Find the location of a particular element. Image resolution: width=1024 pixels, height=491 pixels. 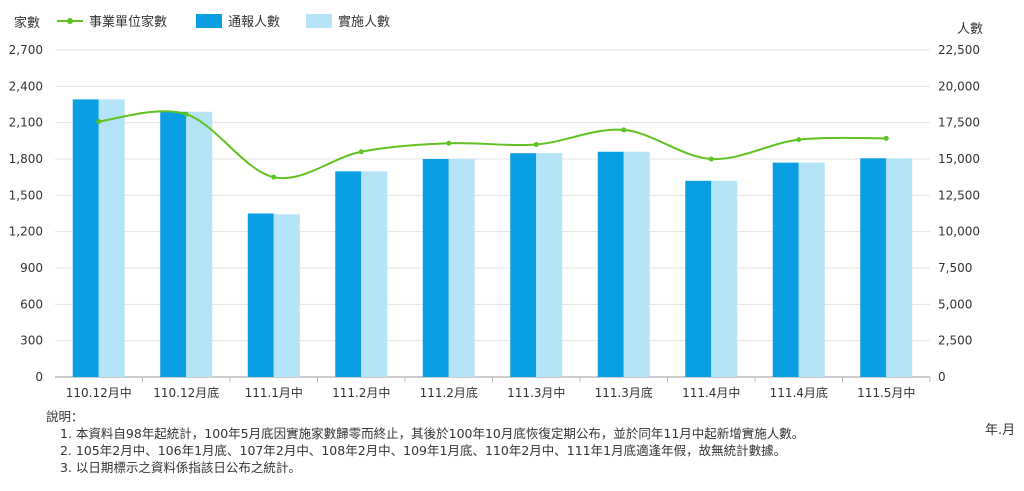

x-tick-label: 111.1月中 is located at coordinates (274, 392).